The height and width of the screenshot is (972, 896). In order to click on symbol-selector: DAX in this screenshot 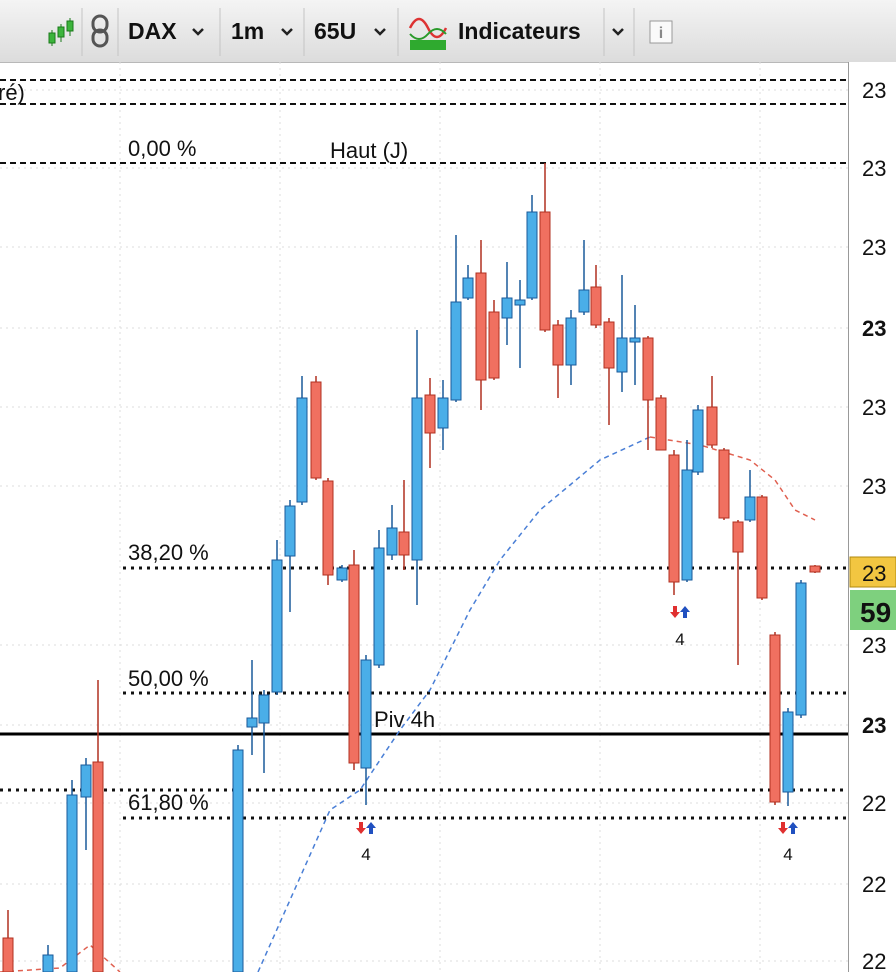, I will do `click(152, 31)`.